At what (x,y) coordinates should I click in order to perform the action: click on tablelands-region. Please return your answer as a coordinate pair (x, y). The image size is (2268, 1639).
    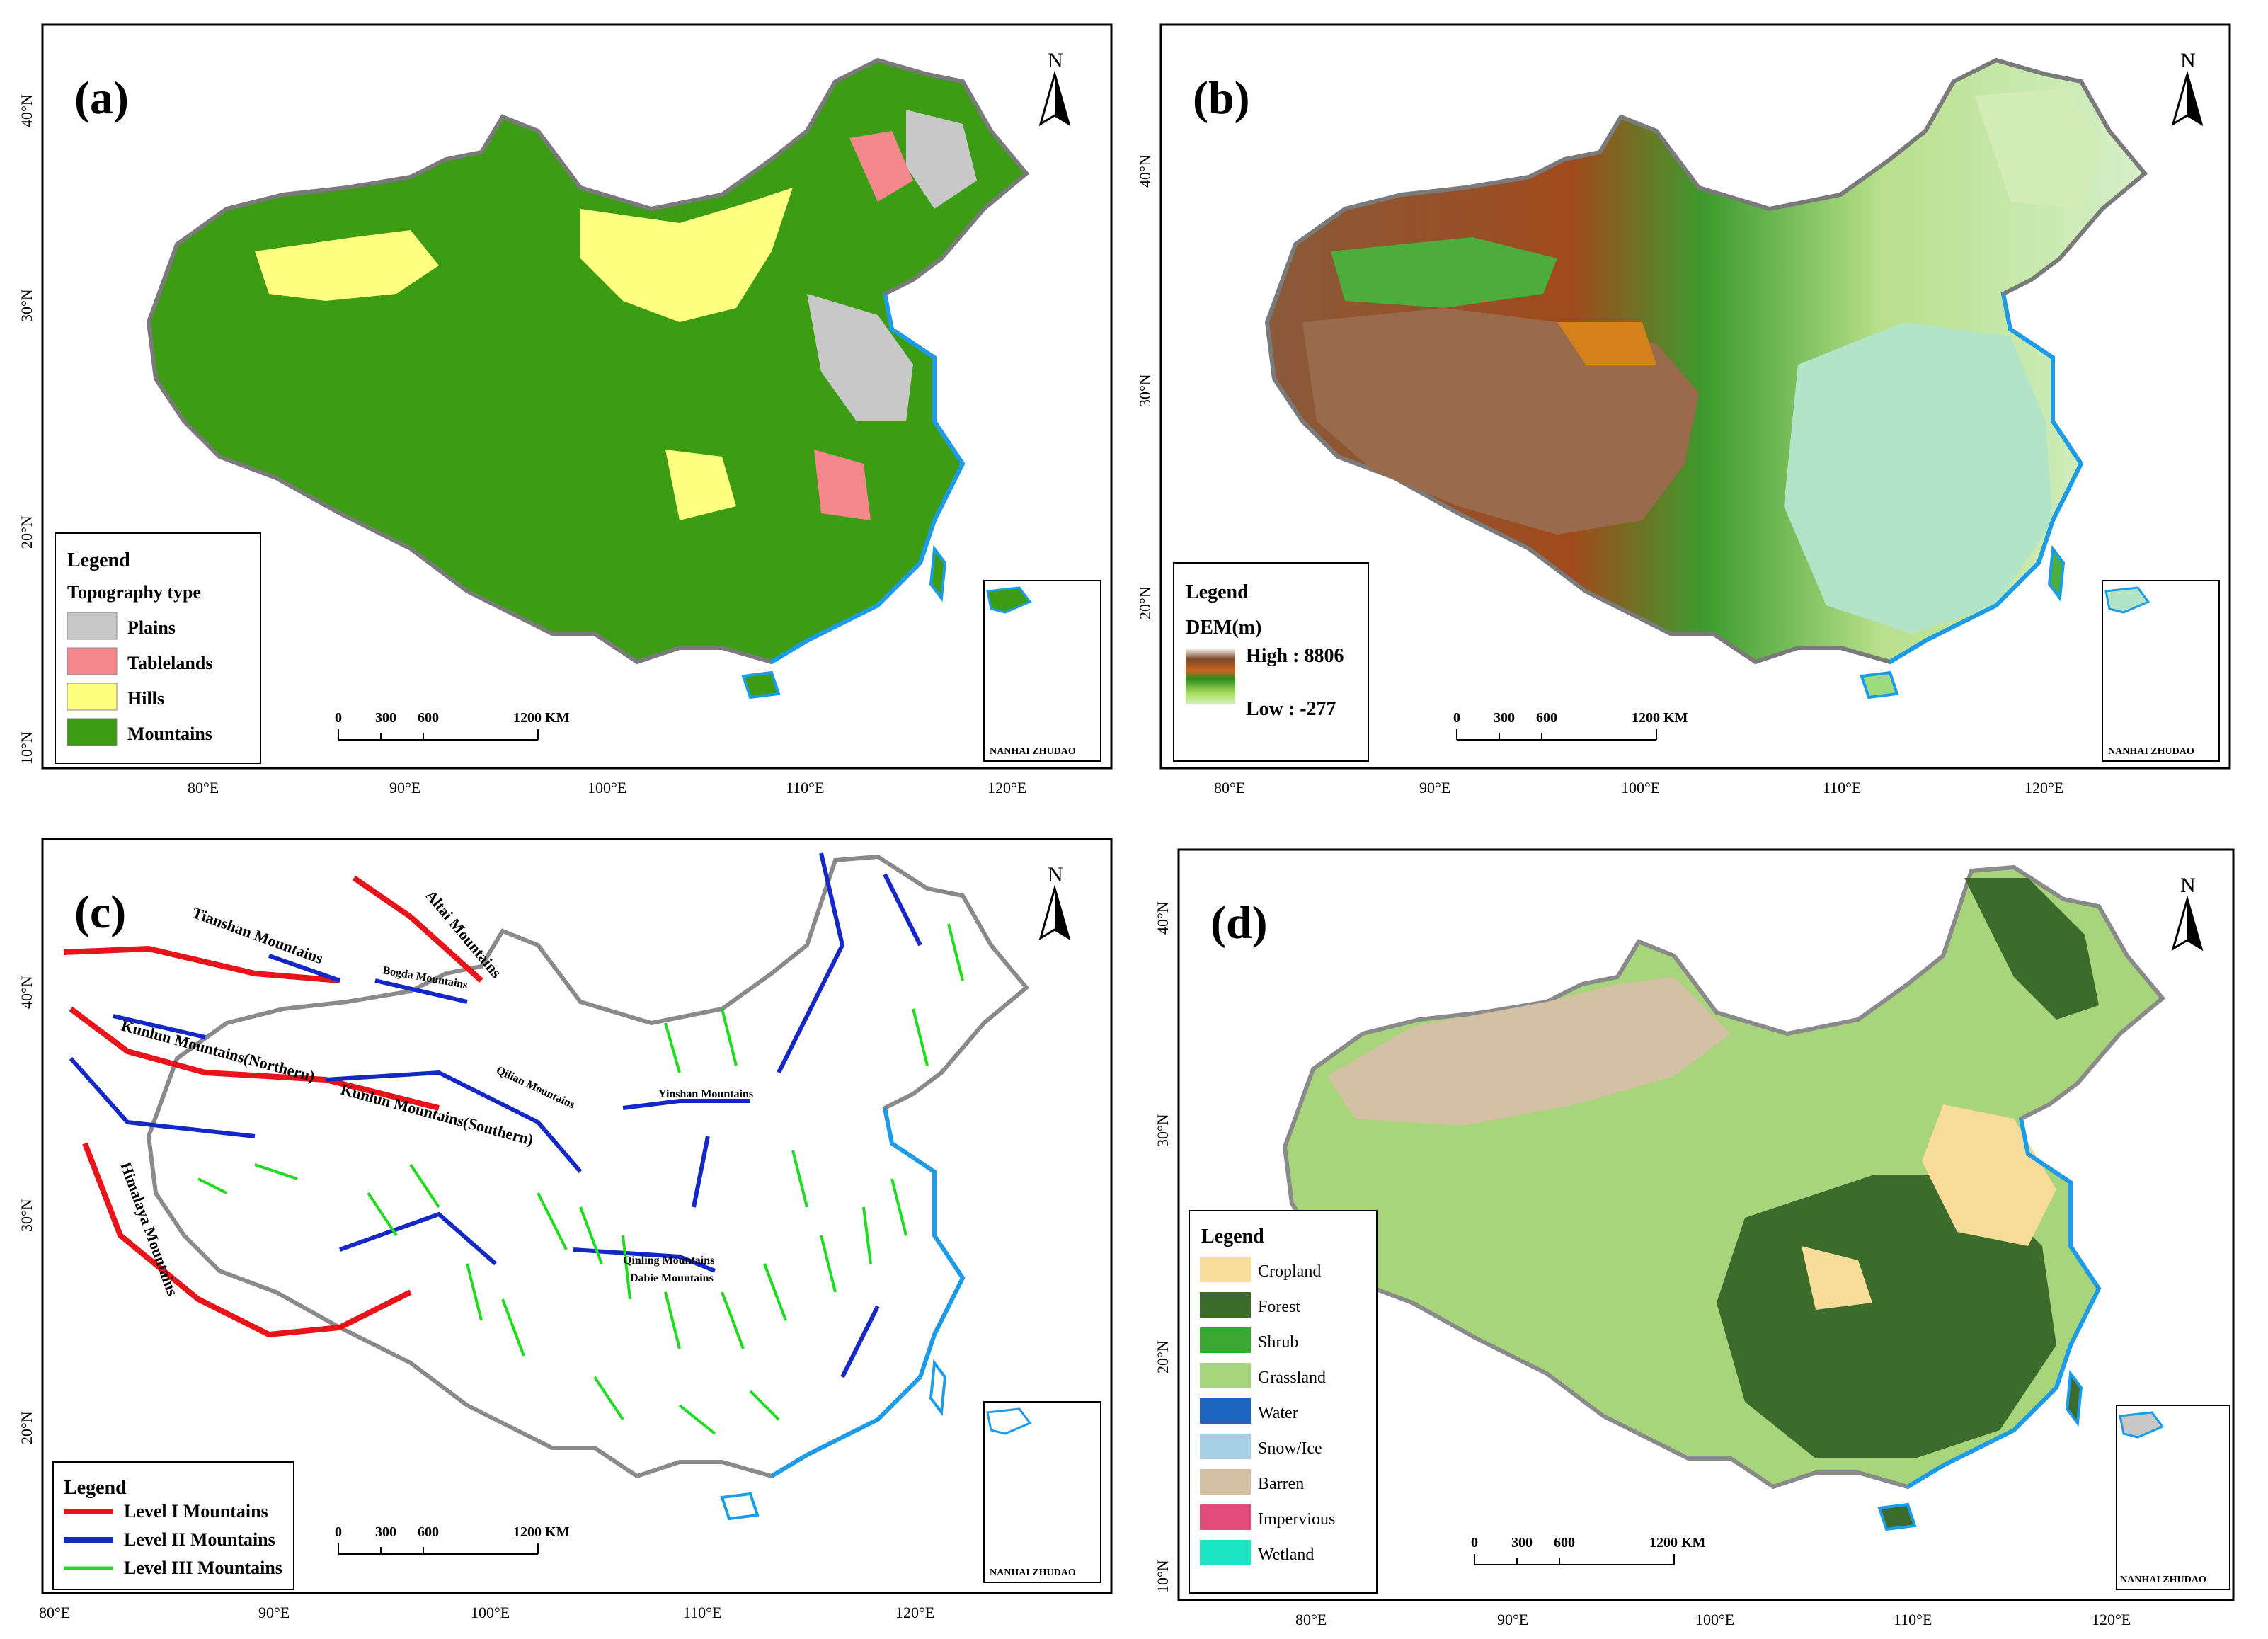
    Looking at the image, I should click on (842, 485).